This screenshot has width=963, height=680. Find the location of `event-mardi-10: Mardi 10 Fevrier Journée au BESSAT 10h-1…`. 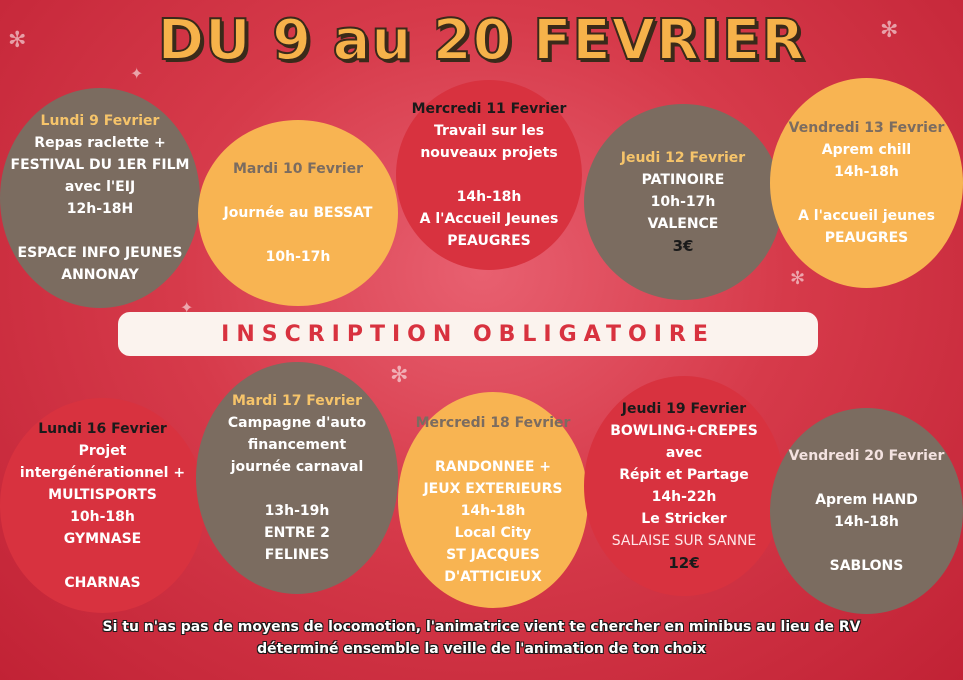

event-mardi-10: Mardi 10 Fevrier Journée au BESSAT 10h-1… is located at coordinates (298, 213).